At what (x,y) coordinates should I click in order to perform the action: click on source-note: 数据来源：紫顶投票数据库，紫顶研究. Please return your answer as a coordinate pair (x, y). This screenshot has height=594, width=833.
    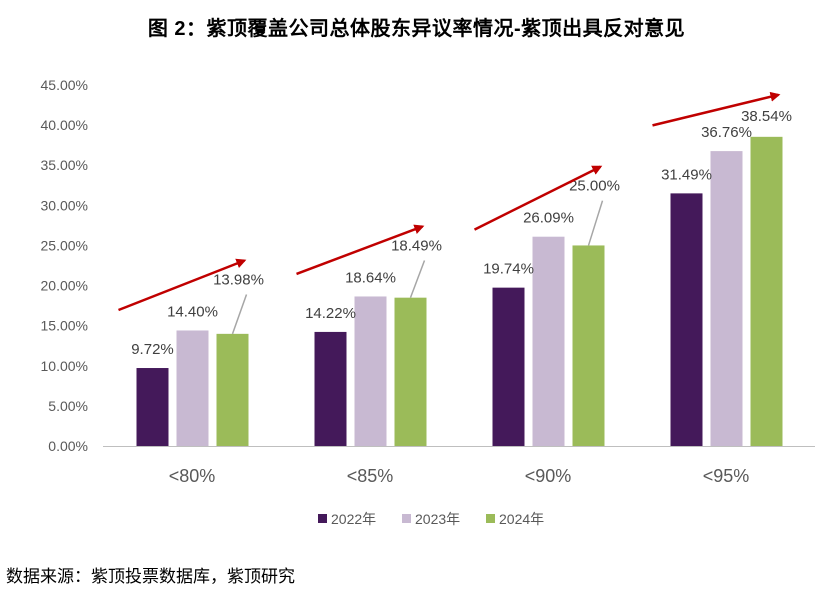
    Looking at the image, I should click on (150, 576).